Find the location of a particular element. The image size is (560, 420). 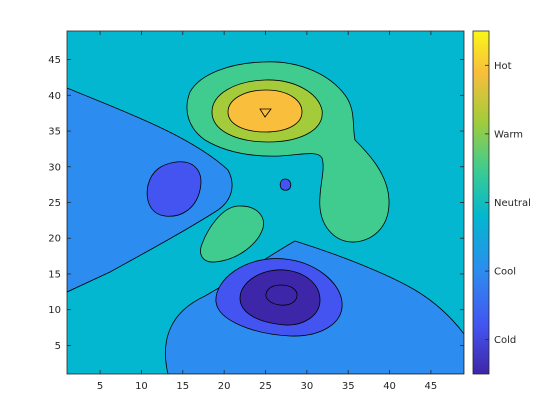

x-tick-label: 25 is located at coordinates (265, 386).